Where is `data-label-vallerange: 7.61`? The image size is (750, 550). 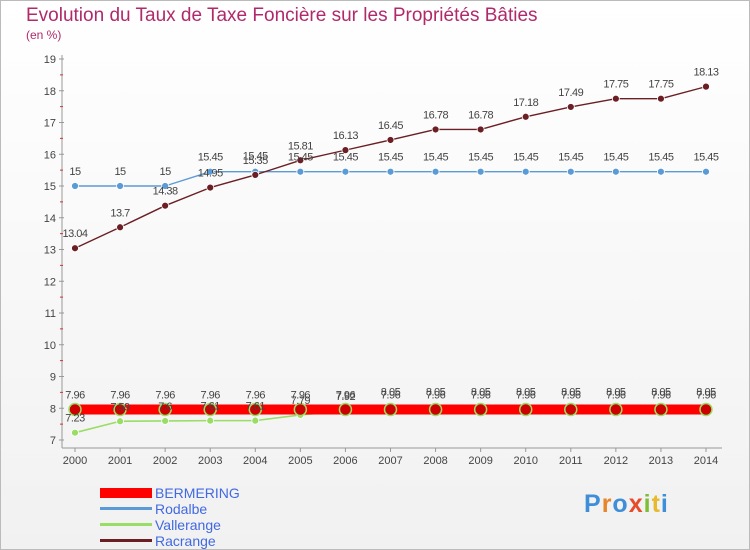
data-label-vallerange: 7.61 is located at coordinates (256, 407).